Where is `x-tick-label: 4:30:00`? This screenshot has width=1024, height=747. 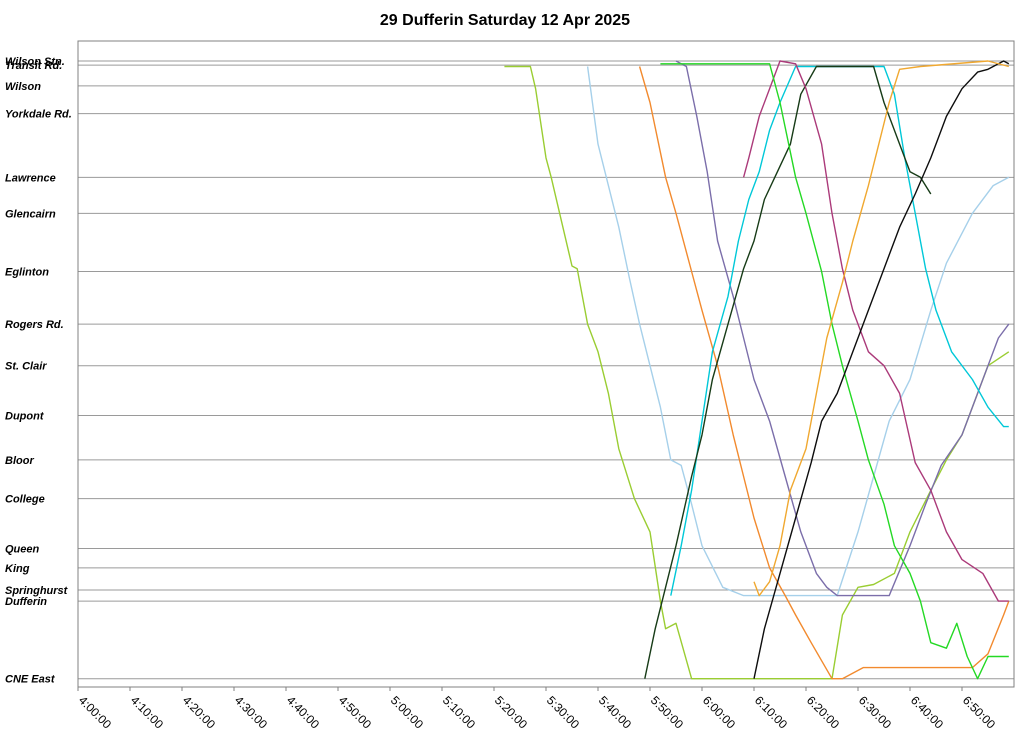 x-tick-label: 4:30:00 is located at coordinates (251, 712).